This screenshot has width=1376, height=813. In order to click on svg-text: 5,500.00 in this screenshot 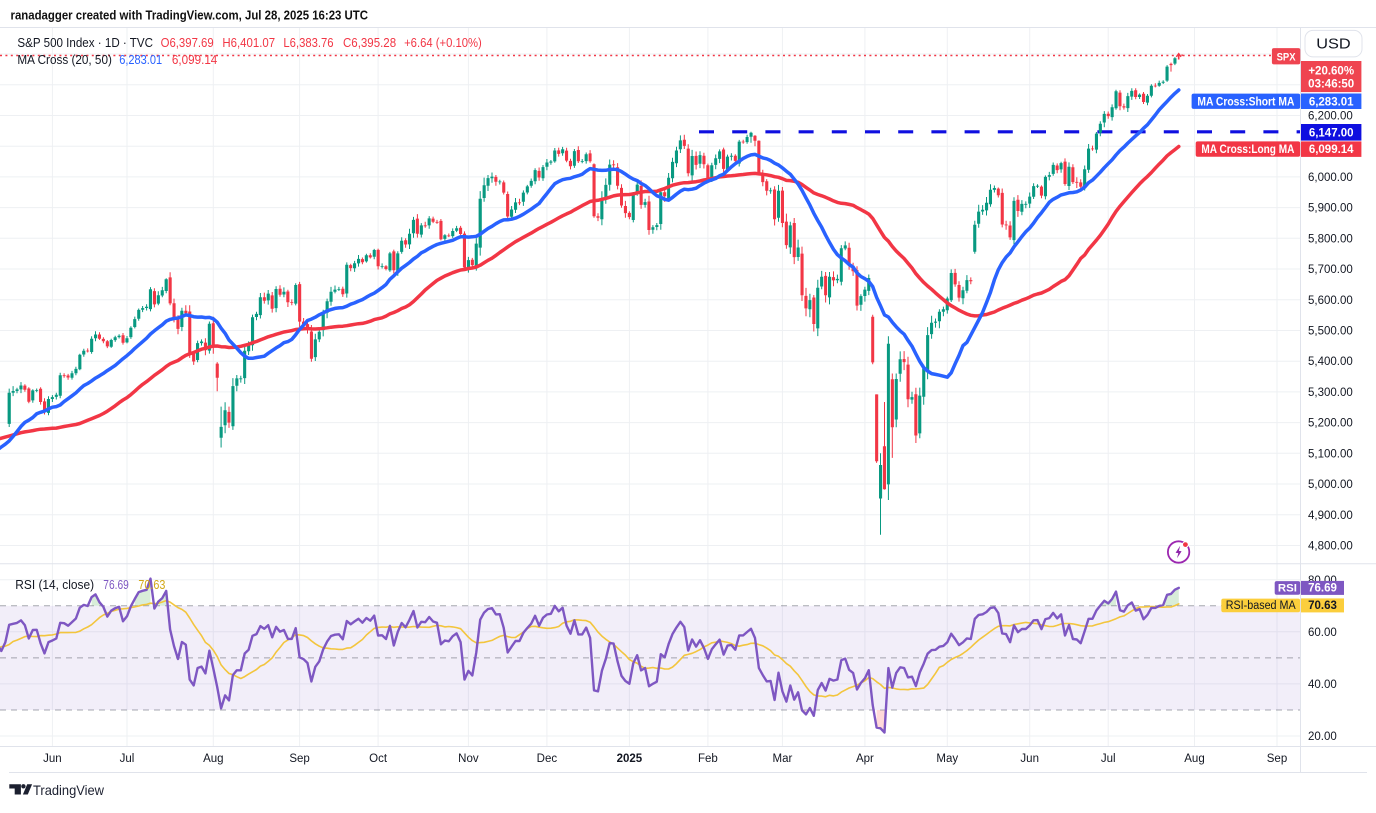, I will do `click(1330, 332)`.